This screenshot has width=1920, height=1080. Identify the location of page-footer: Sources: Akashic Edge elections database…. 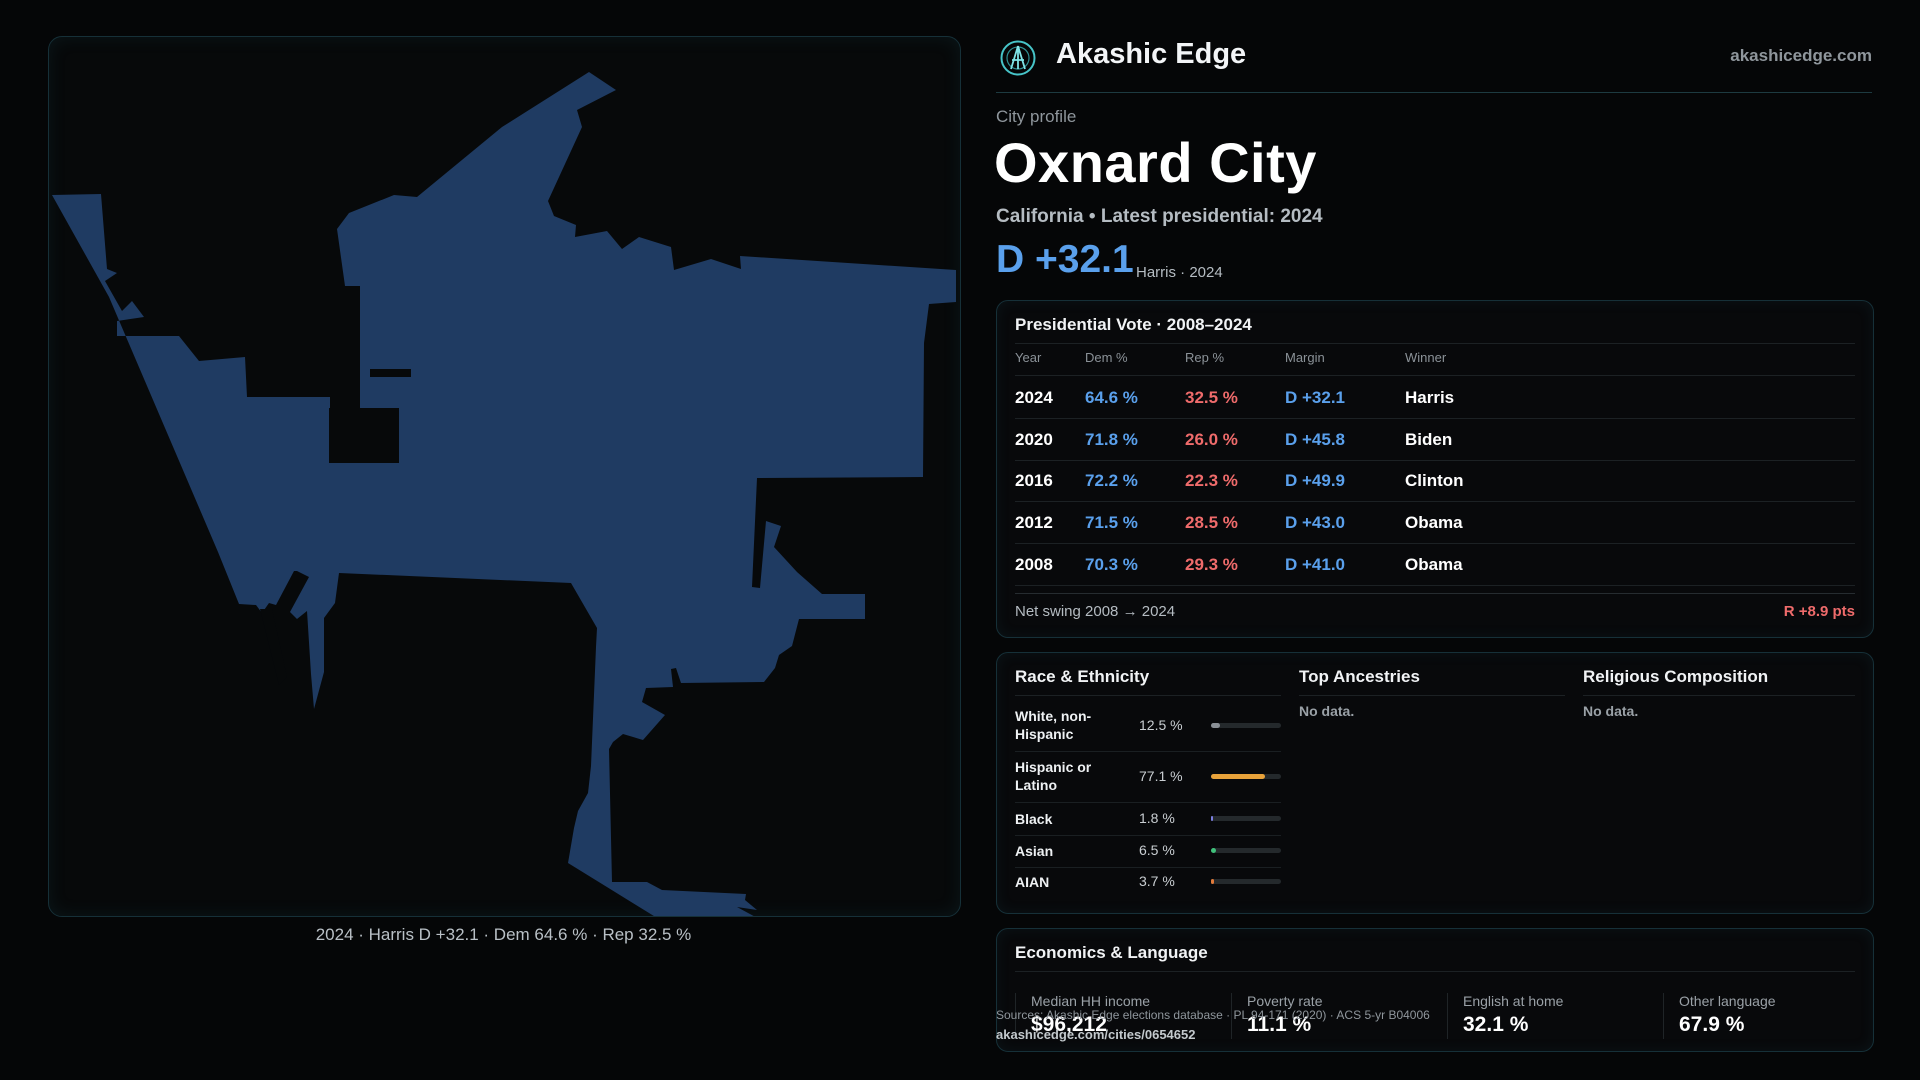
(1213, 1025).